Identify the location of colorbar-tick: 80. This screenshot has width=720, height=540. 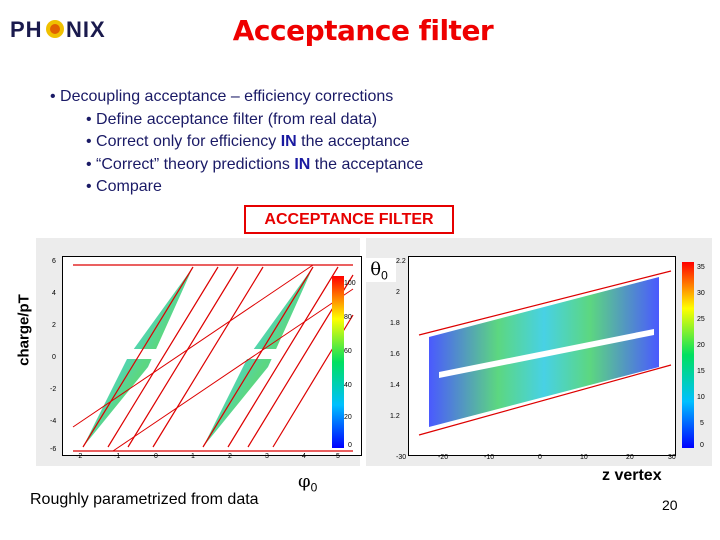
(348, 317).